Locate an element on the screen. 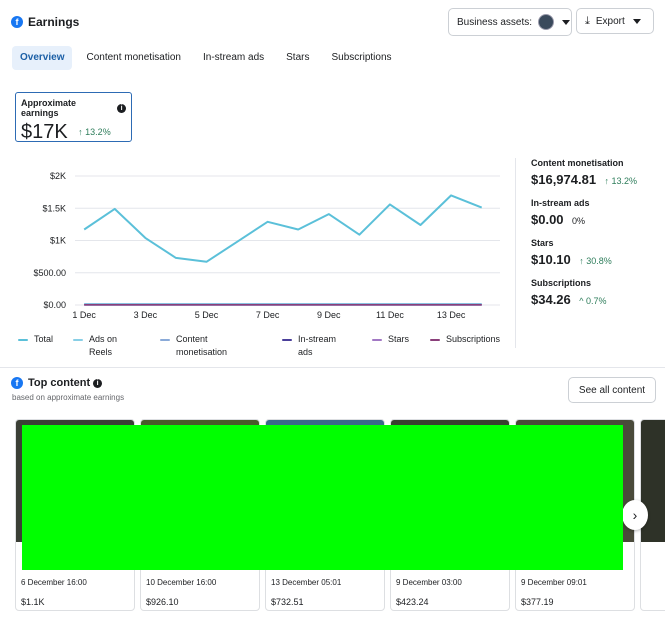  metric-subscriptions: Subscriptions $34.26 ^ 0.7% is located at coordinates (596, 293).